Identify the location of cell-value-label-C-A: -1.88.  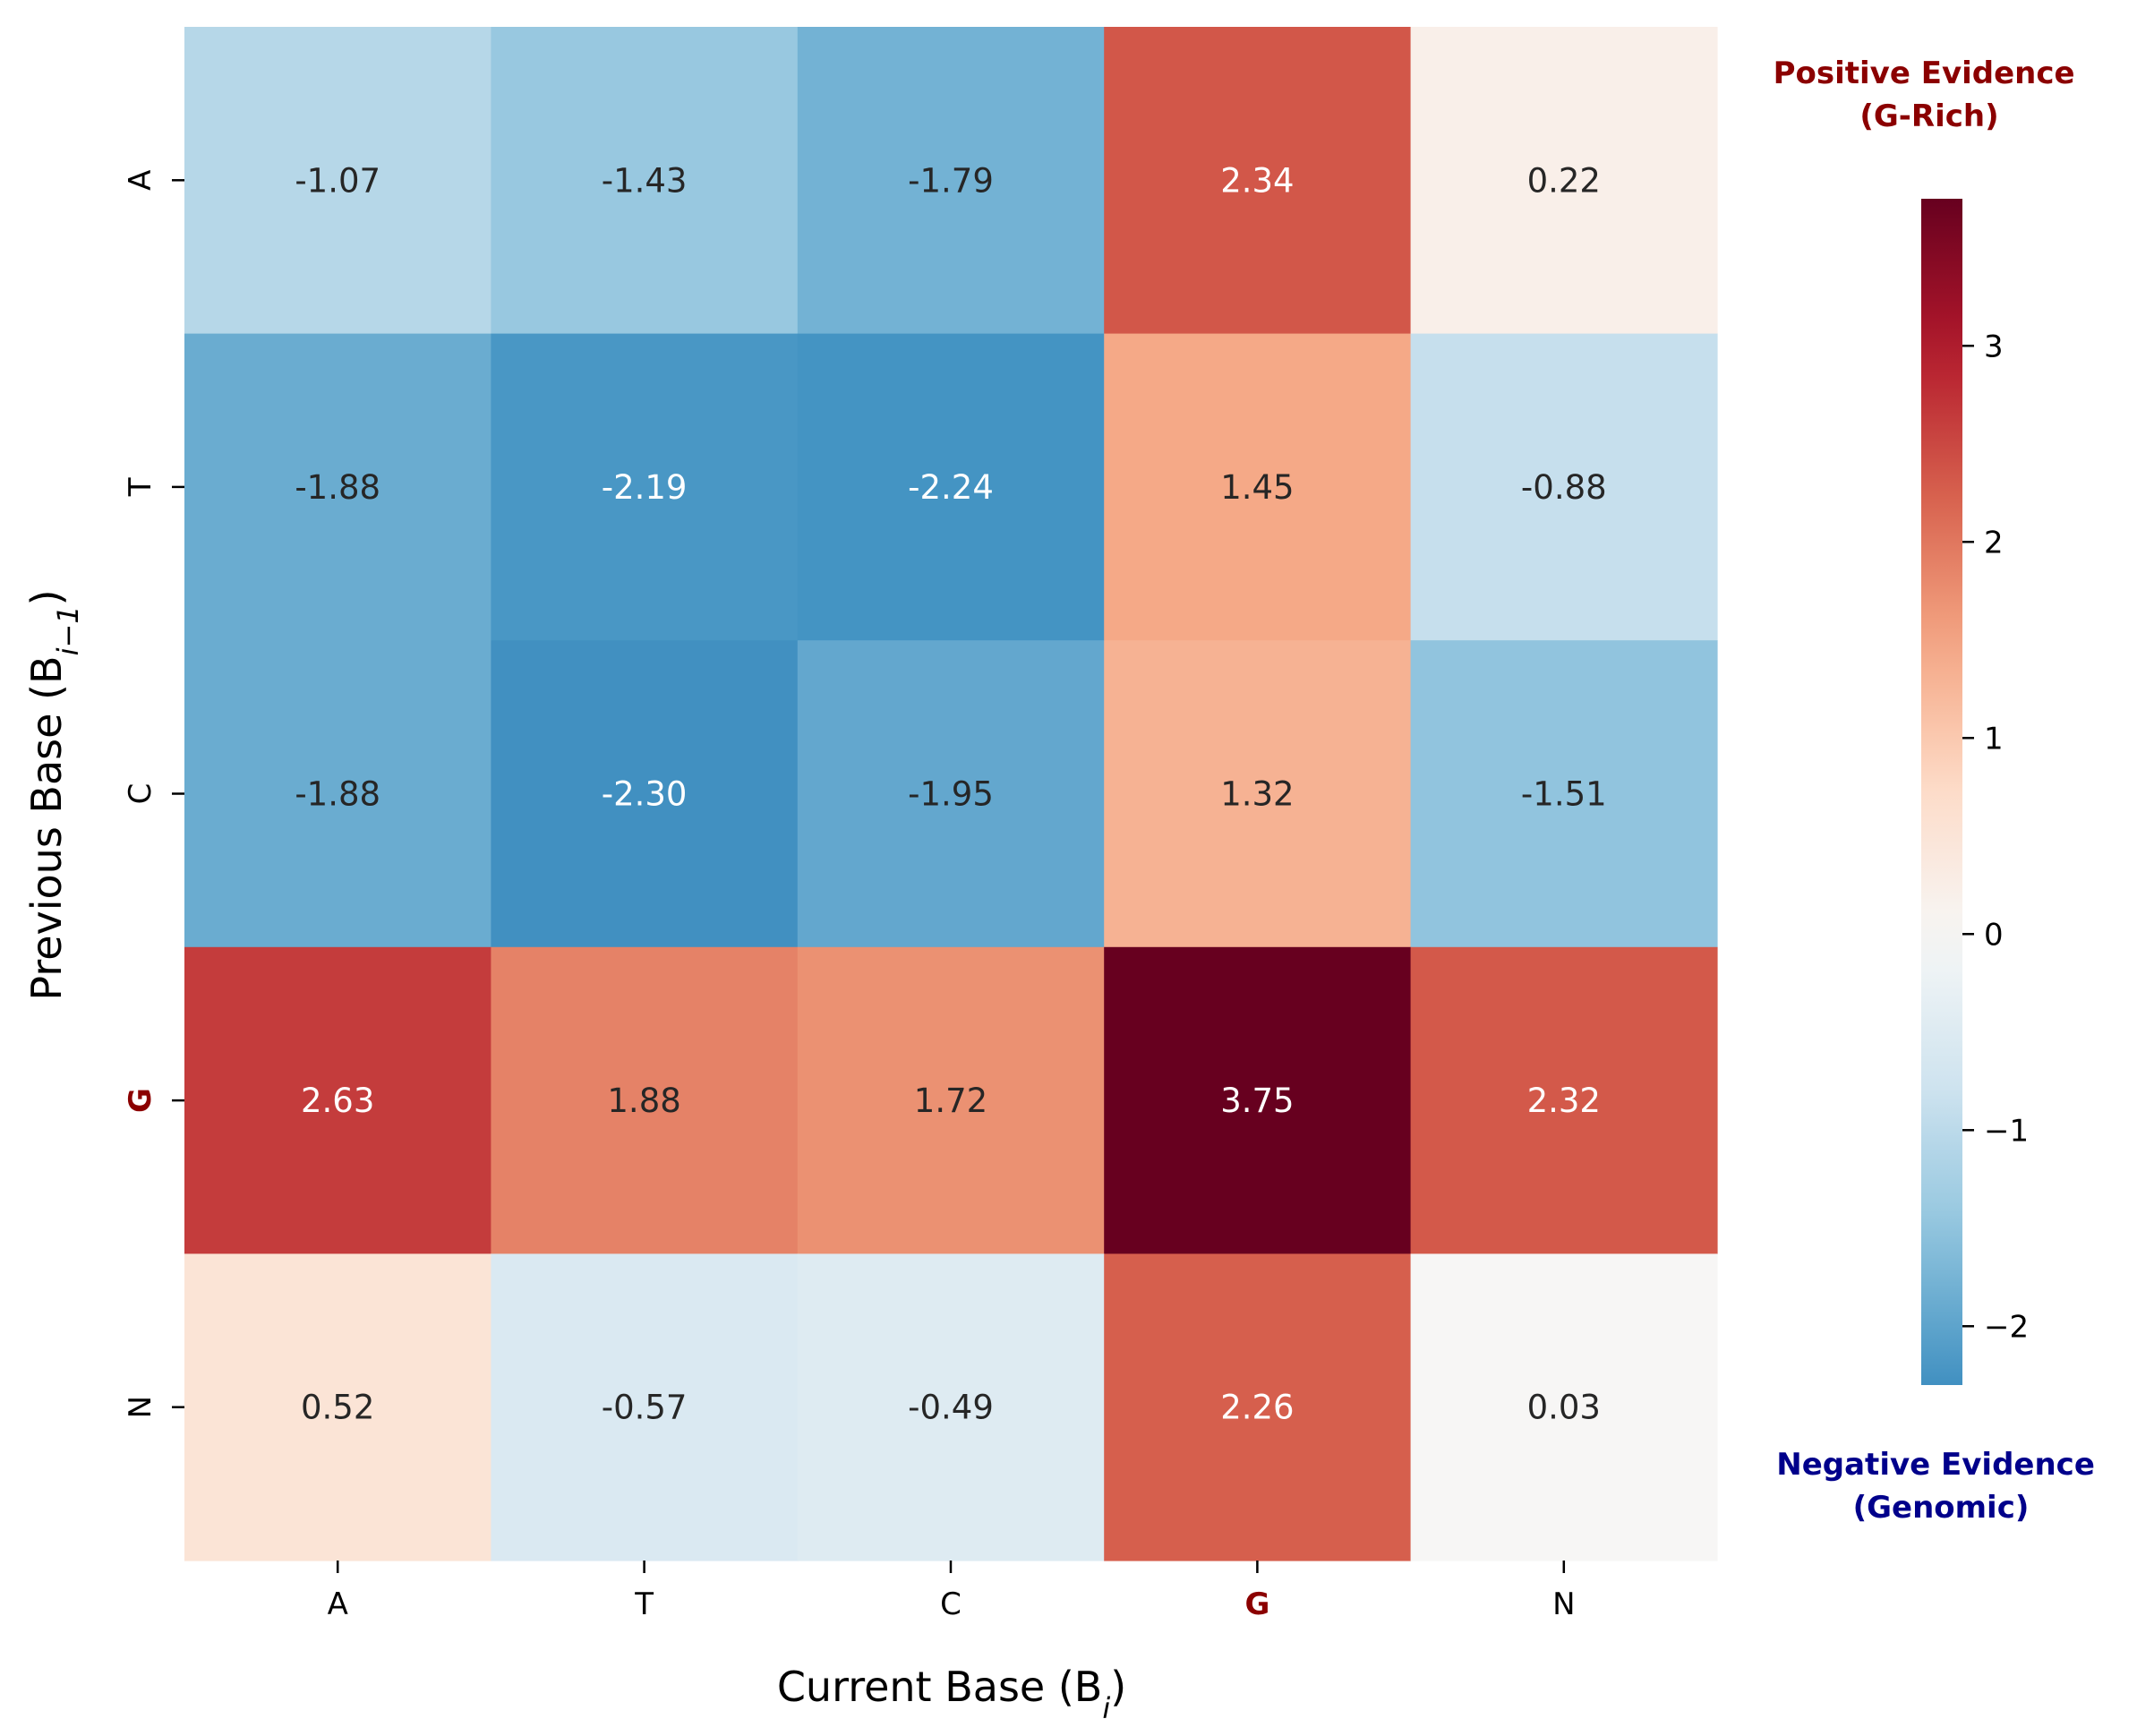
(337, 794).